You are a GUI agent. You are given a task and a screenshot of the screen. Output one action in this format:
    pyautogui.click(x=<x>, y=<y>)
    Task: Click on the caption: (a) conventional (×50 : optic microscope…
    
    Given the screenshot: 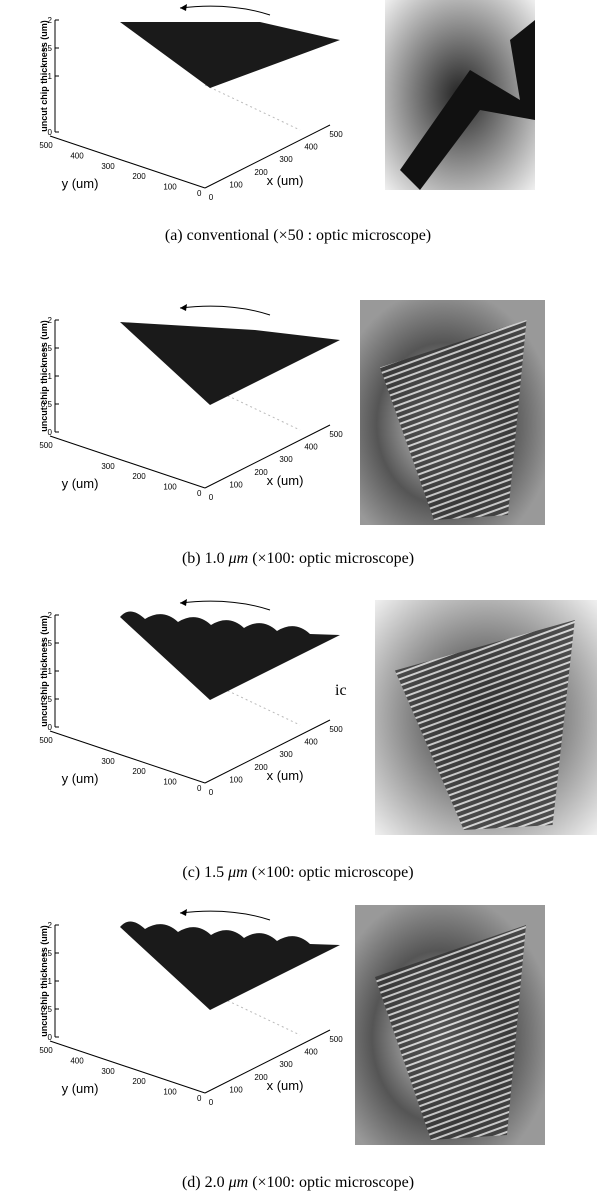 What is the action you would take?
    pyautogui.click(x=298, y=235)
    